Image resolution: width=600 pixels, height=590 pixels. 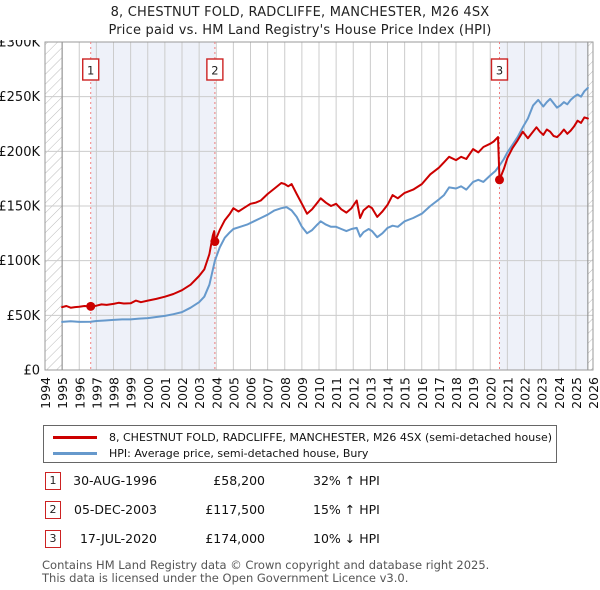 What do you see at coordinates (388, 393) in the screenshot?
I see `svg-text: 2014` at bounding box center [388, 393].